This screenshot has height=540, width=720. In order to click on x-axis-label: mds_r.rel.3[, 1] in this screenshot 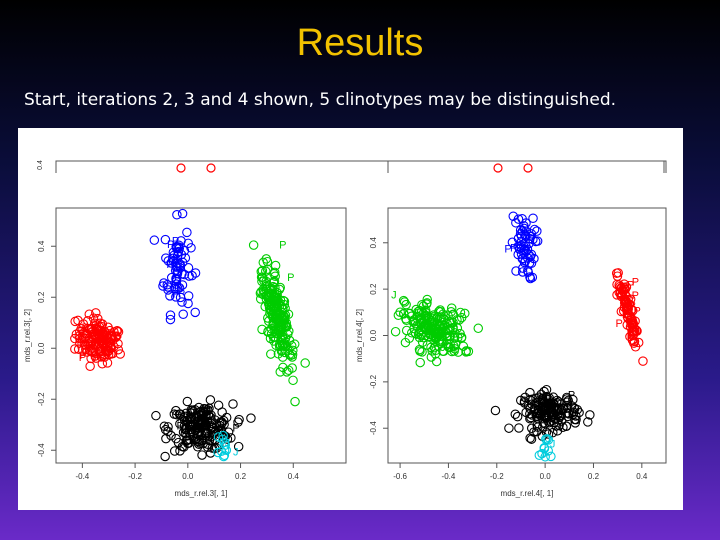, I will do `click(201, 493)`.